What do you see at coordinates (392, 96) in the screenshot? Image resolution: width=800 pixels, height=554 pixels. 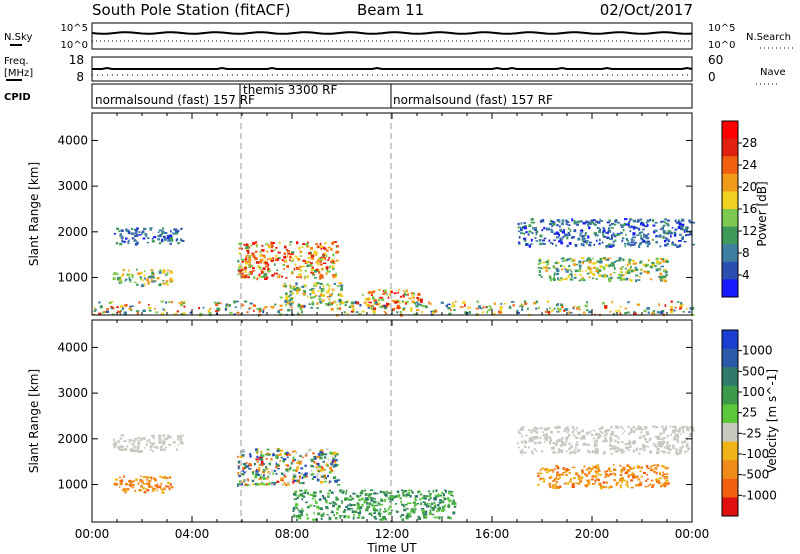 I see `cpid-frame` at bounding box center [392, 96].